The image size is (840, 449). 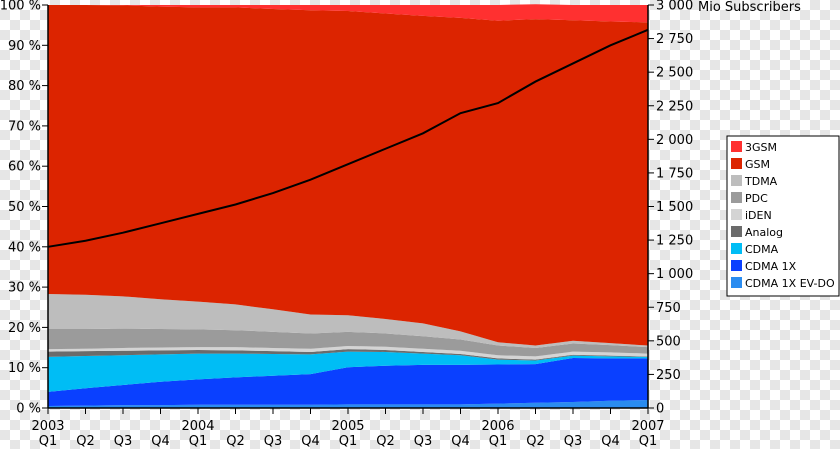 I want to click on right-tick-label: 2 000, so click(x=674, y=140).